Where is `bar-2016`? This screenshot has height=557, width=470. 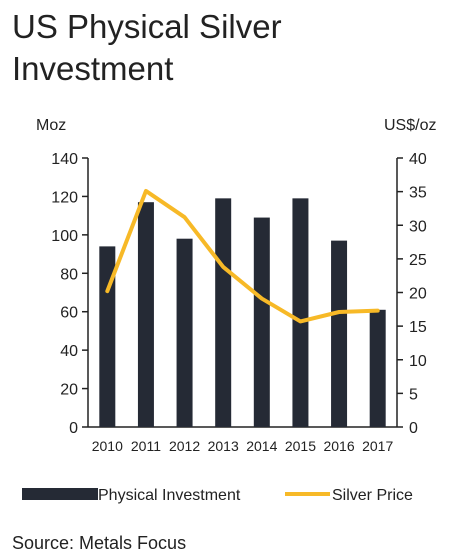
bar-2016 is located at coordinates (339, 333).